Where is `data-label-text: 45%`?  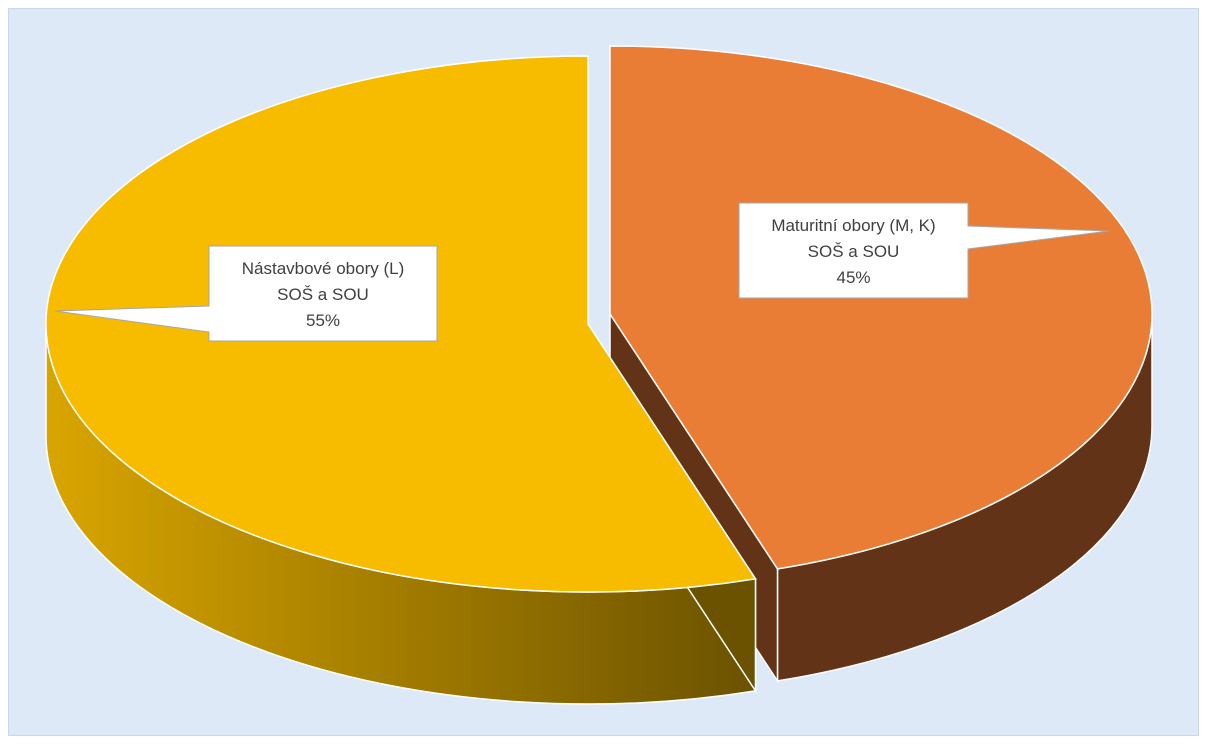 data-label-text: 45% is located at coordinates (853, 277).